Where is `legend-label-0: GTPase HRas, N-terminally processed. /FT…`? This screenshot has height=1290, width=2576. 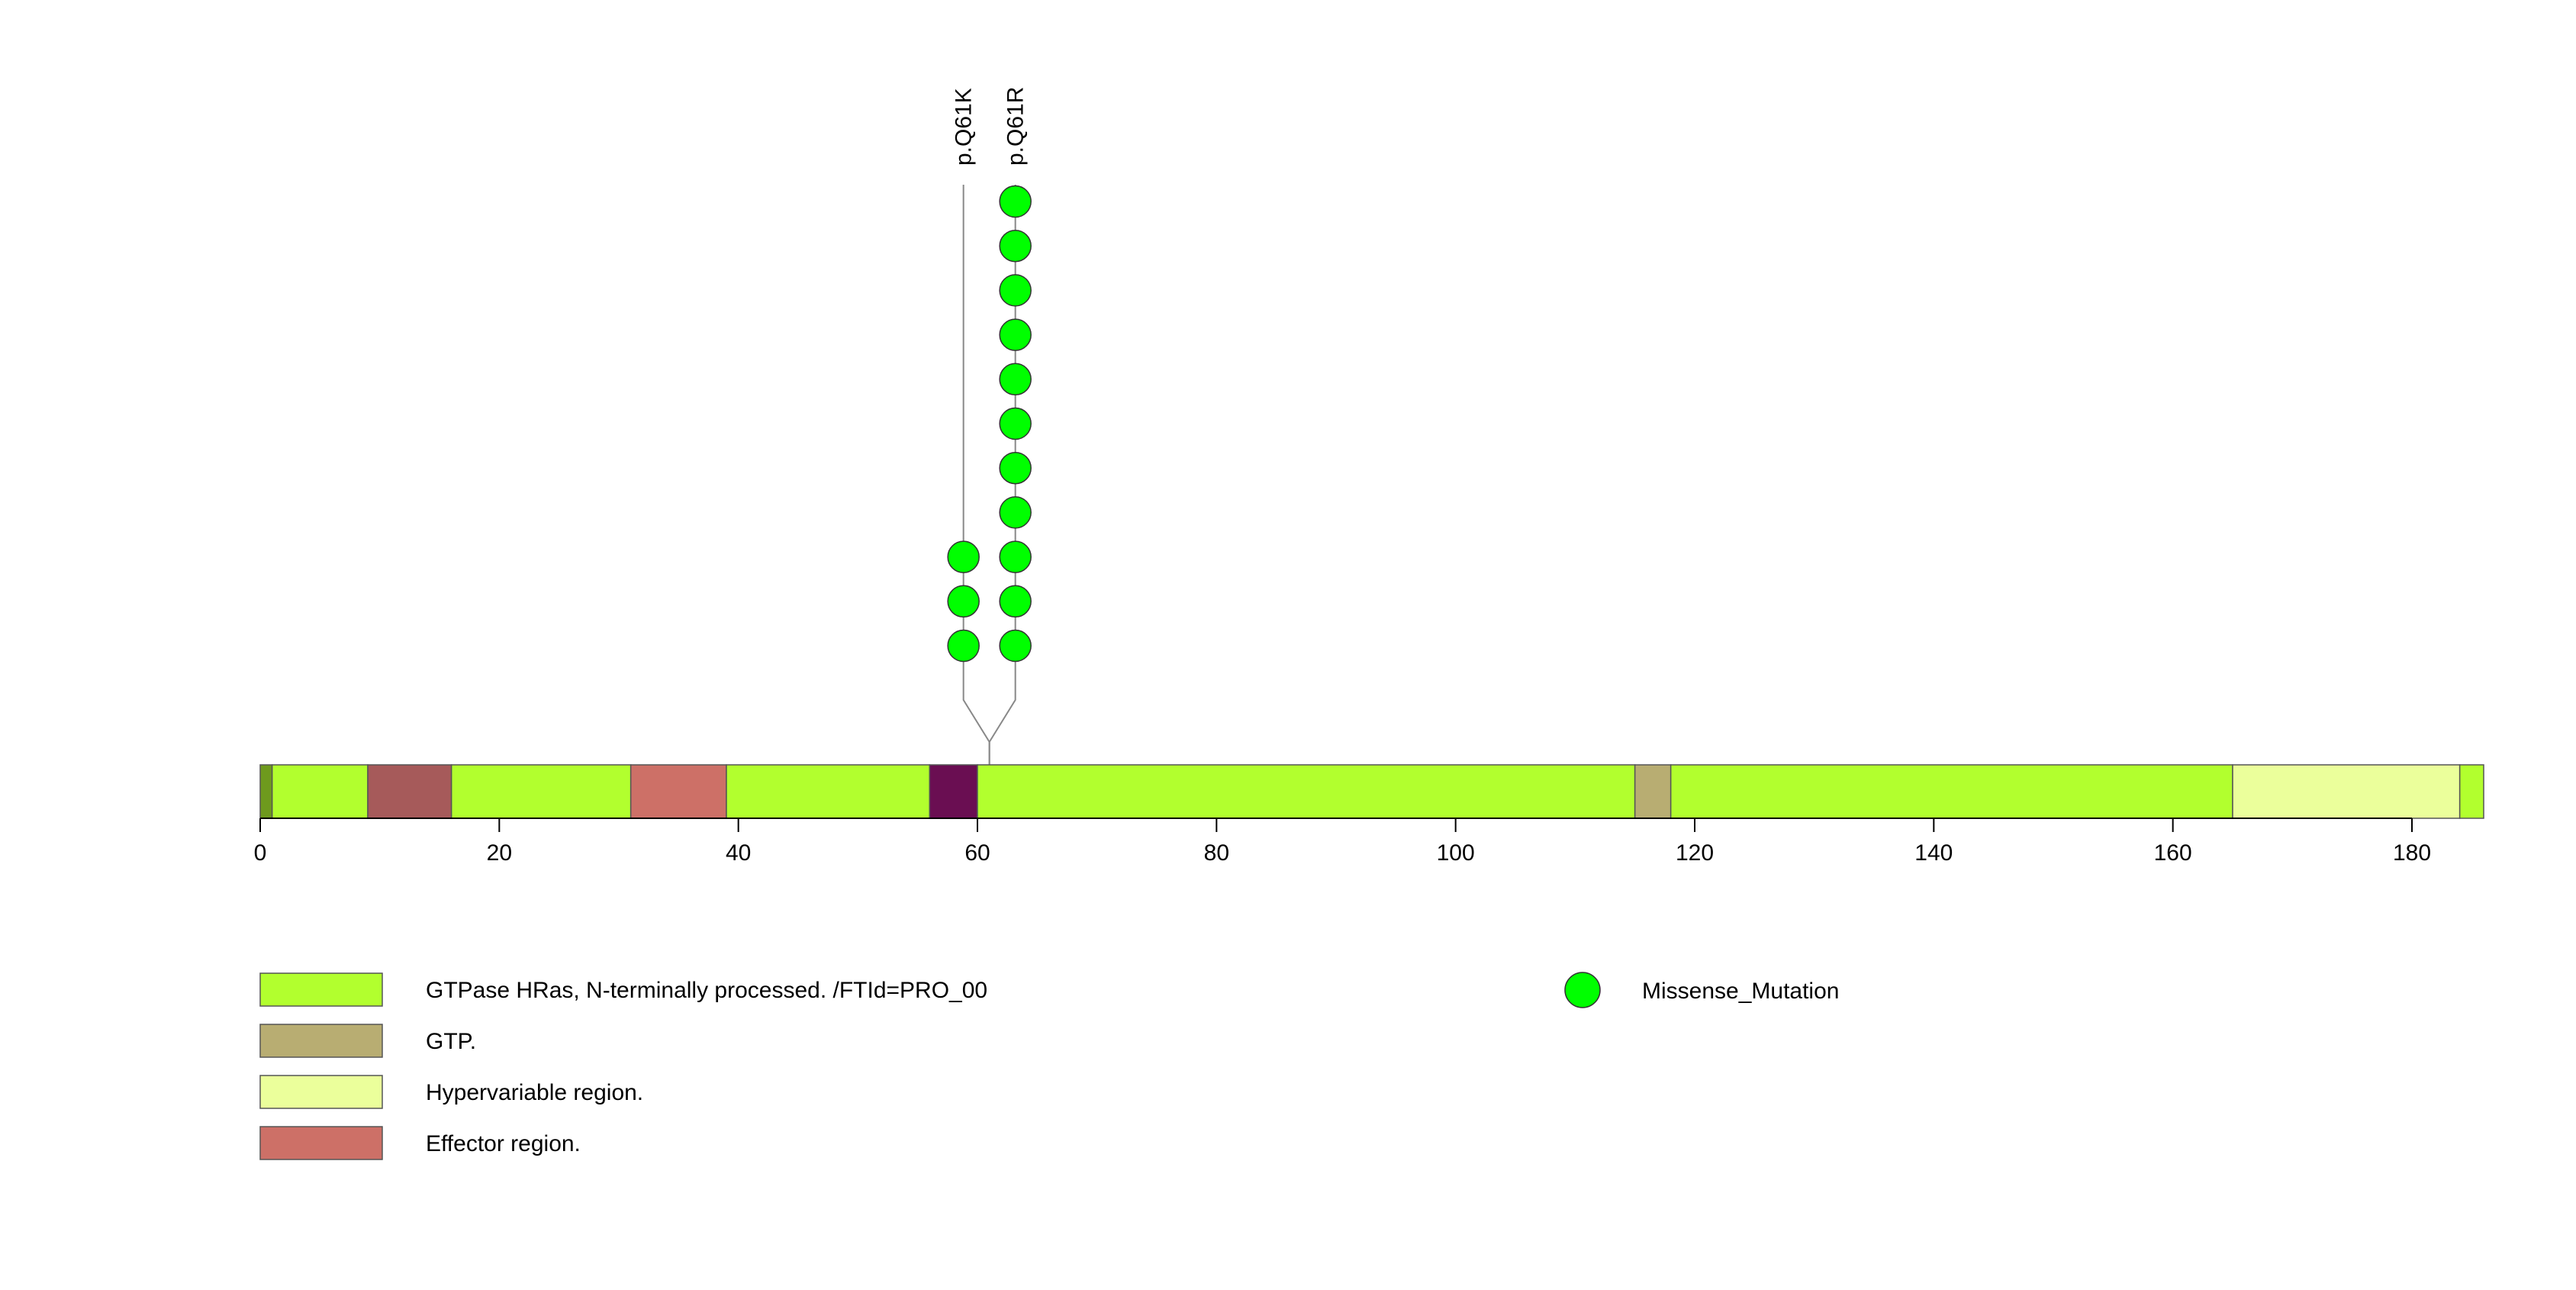
legend-label-0: GTPase HRas, N-terminally processed. /FT… is located at coordinates (706, 991).